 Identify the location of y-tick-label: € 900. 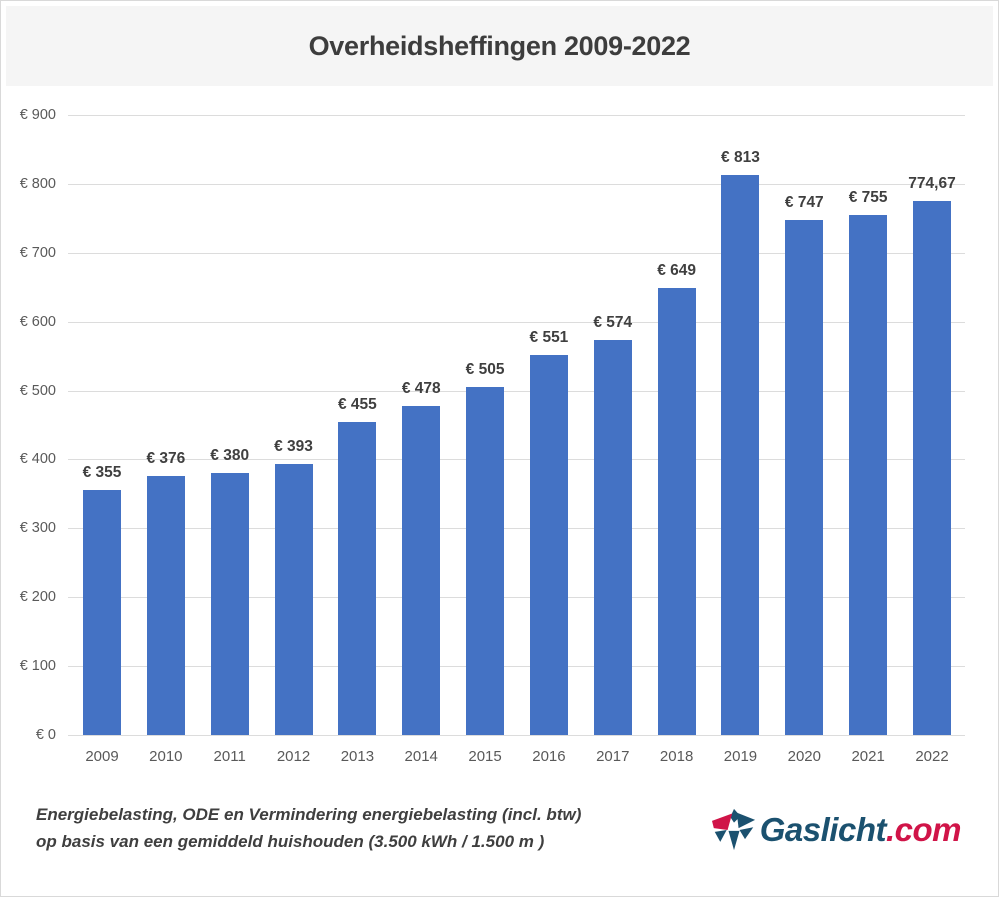
(37, 115).